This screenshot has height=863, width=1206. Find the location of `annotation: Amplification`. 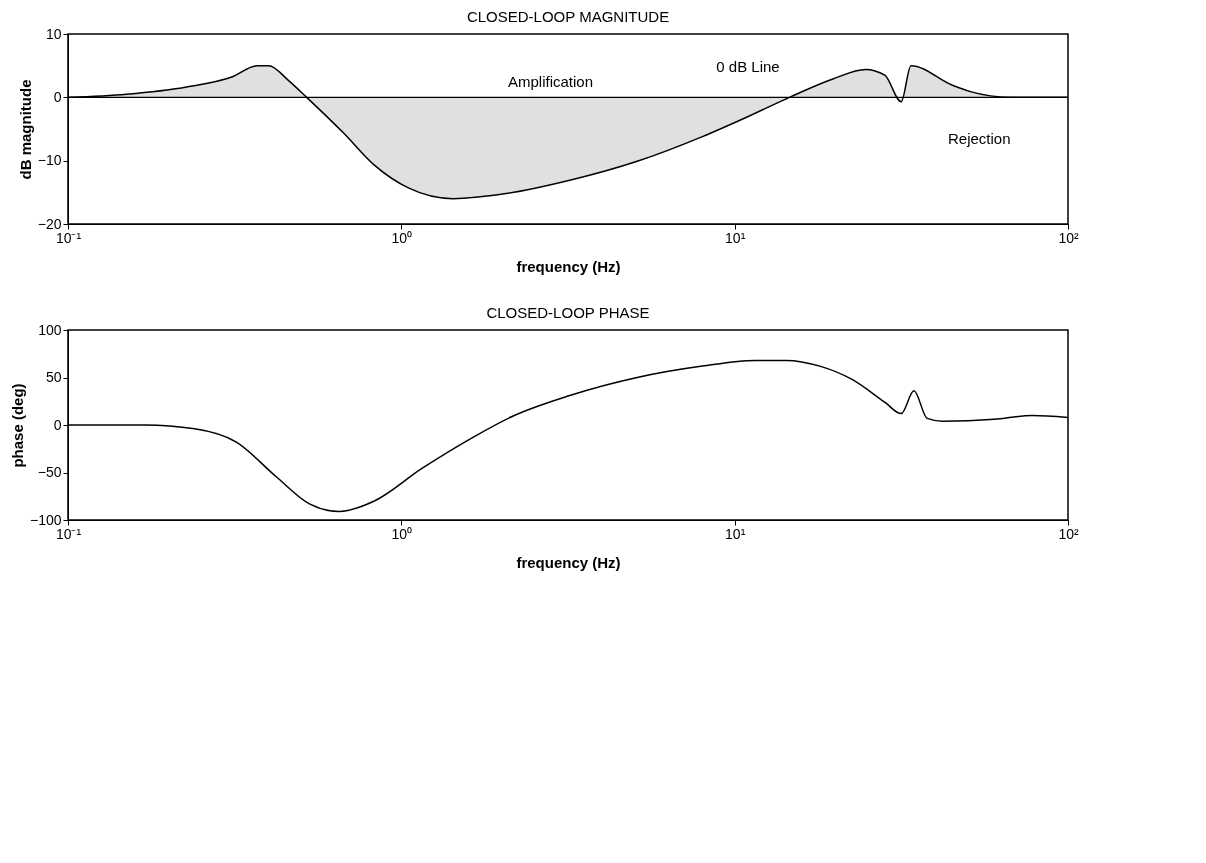

annotation: Amplification is located at coordinates (551, 81).